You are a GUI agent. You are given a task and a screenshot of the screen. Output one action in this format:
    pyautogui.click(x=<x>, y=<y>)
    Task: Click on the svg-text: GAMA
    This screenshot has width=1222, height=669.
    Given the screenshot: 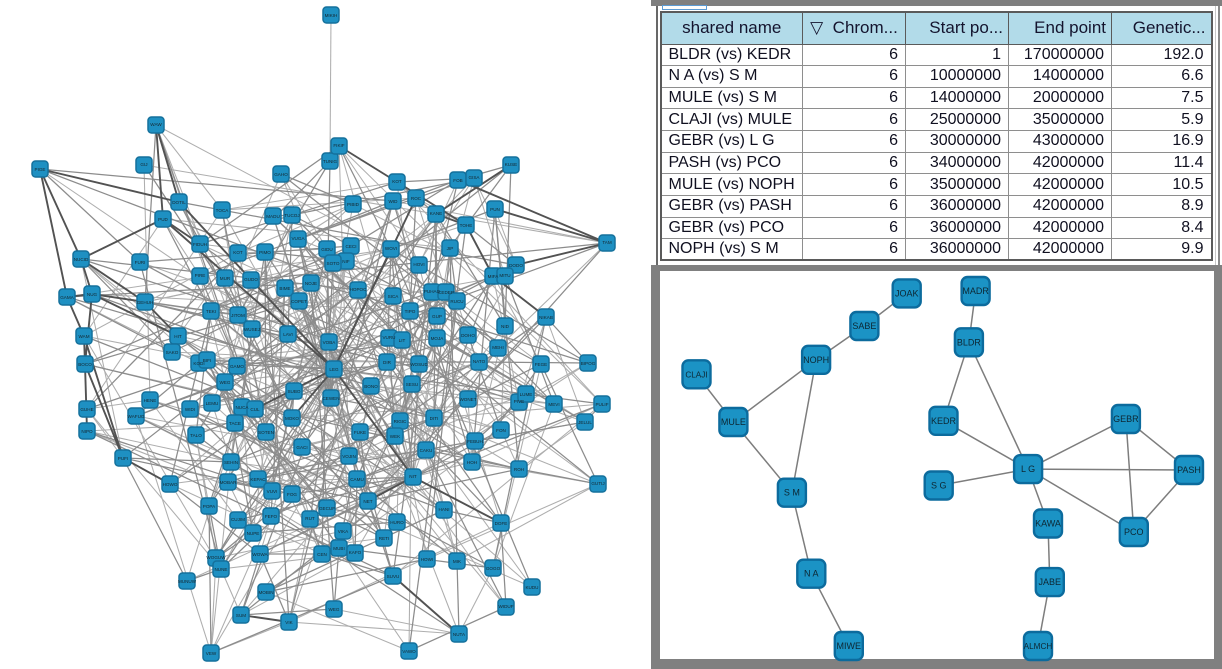 What is the action you would take?
    pyautogui.click(x=67, y=297)
    